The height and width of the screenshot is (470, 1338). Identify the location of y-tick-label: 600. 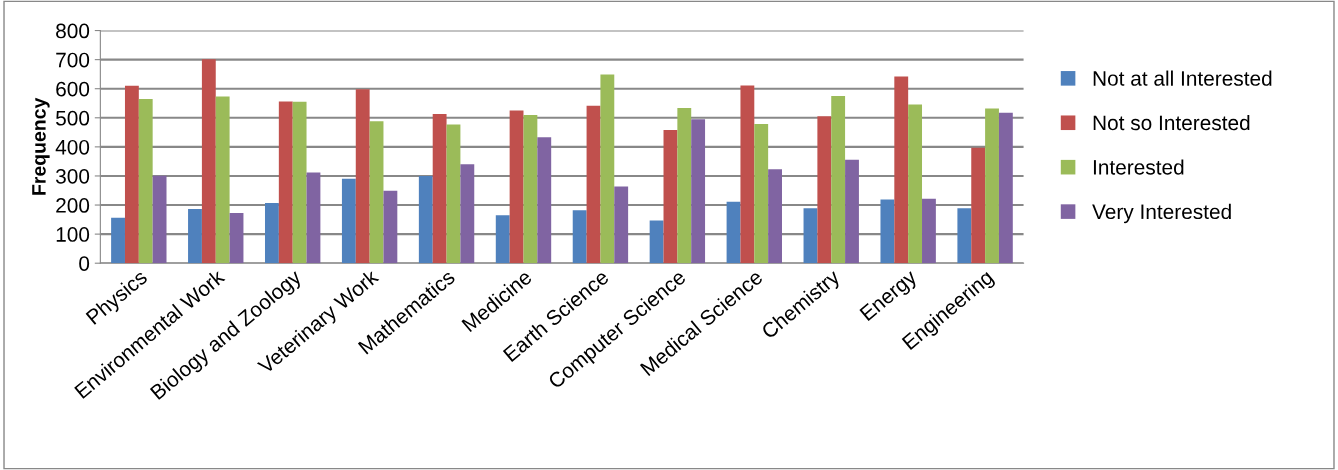
(73, 89).